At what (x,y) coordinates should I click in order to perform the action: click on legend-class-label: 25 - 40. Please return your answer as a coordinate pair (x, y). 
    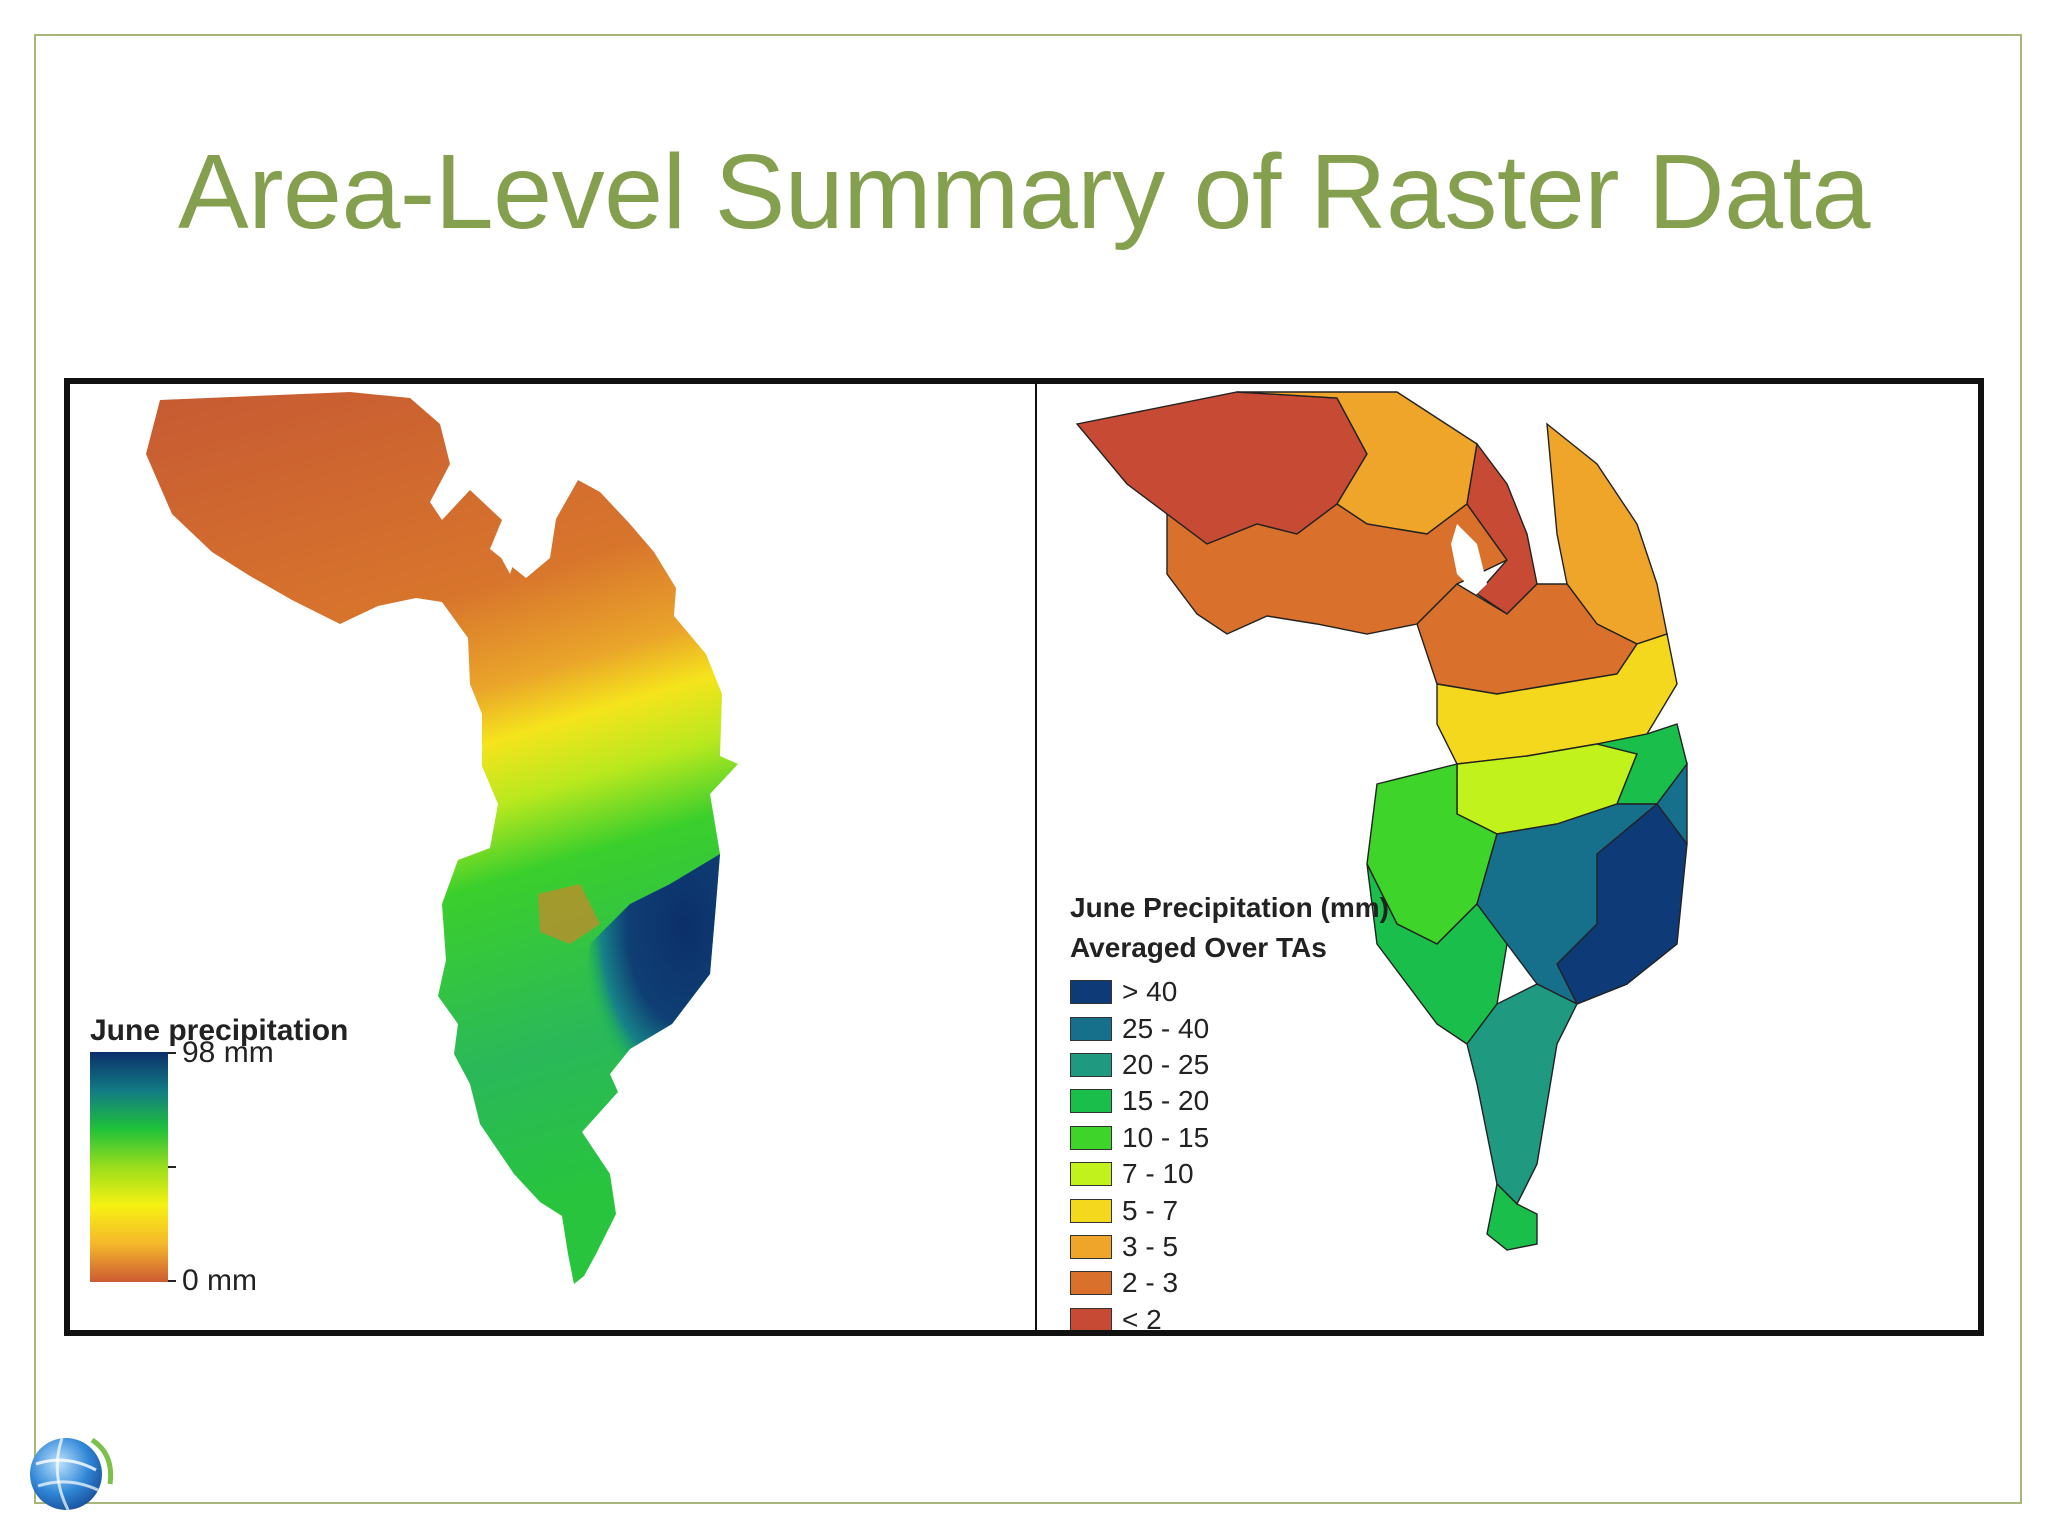
    Looking at the image, I should click on (1166, 1028).